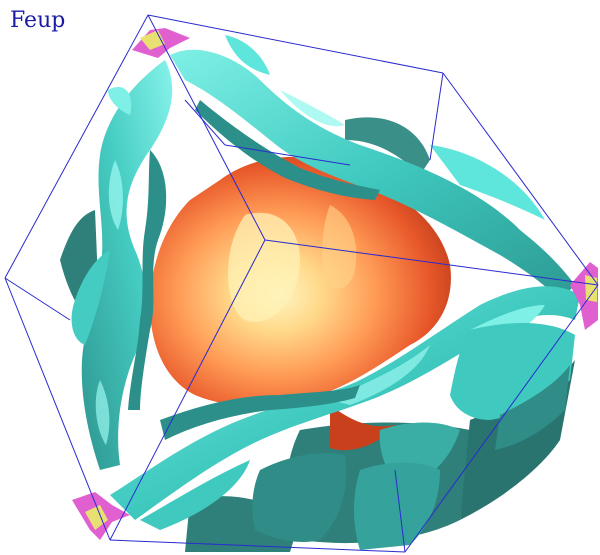 This screenshot has width=600, height=555. What do you see at coordinates (38, 20) in the screenshot?
I see `viewer-label: Feup` at bounding box center [38, 20].